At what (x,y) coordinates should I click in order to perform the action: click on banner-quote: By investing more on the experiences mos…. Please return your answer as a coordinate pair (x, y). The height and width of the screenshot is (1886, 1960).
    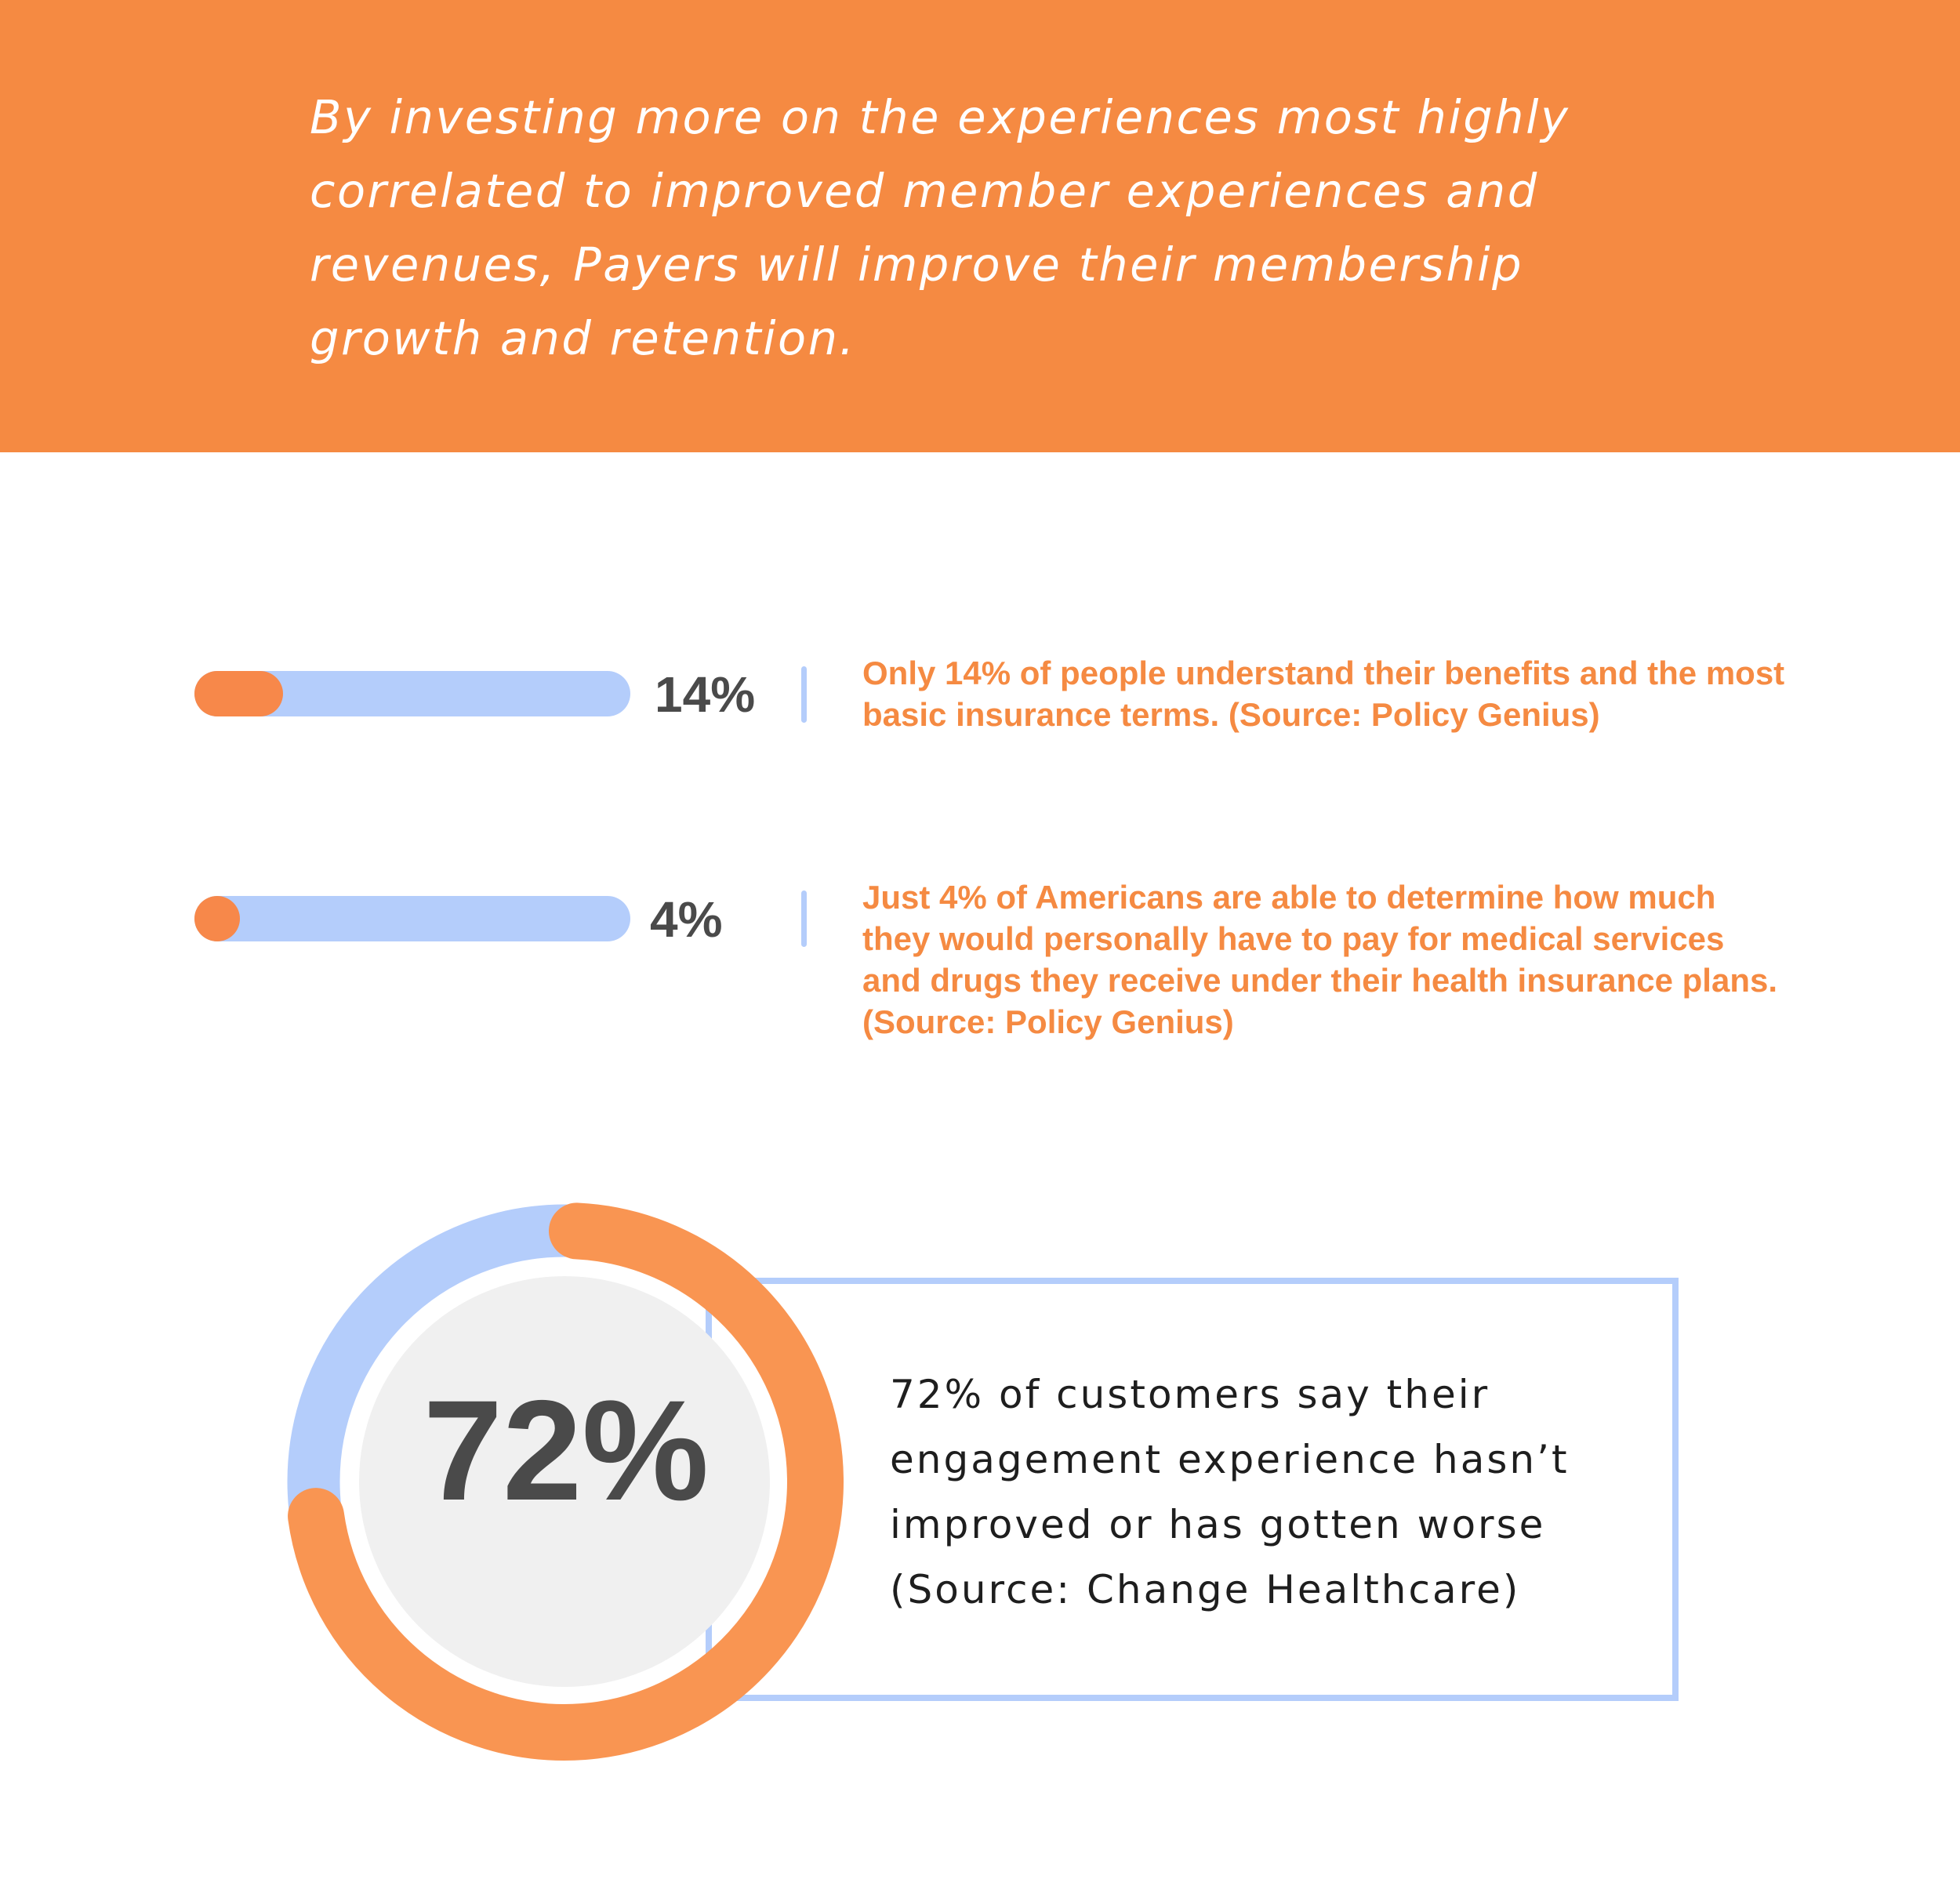
    Looking at the image, I should click on (940, 227).